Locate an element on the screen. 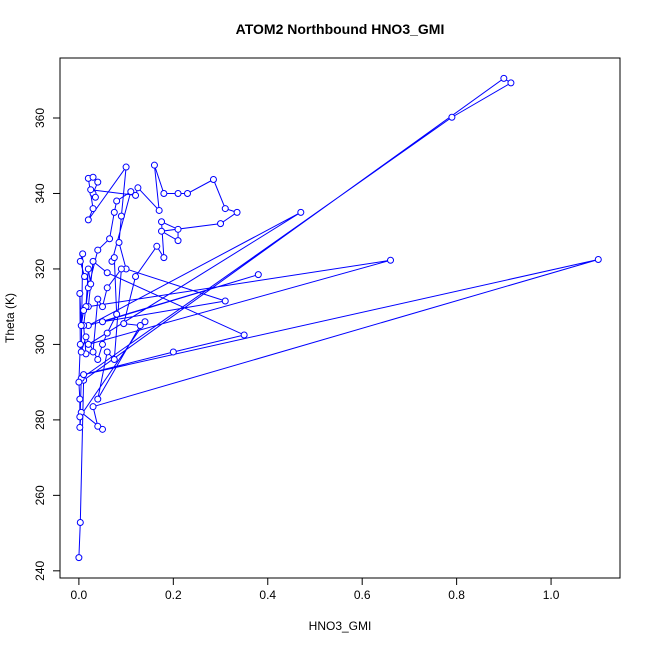 This screenshot has height=650, width=650. y-axis-label: Theta (K) is located at coordinates (10, 318).